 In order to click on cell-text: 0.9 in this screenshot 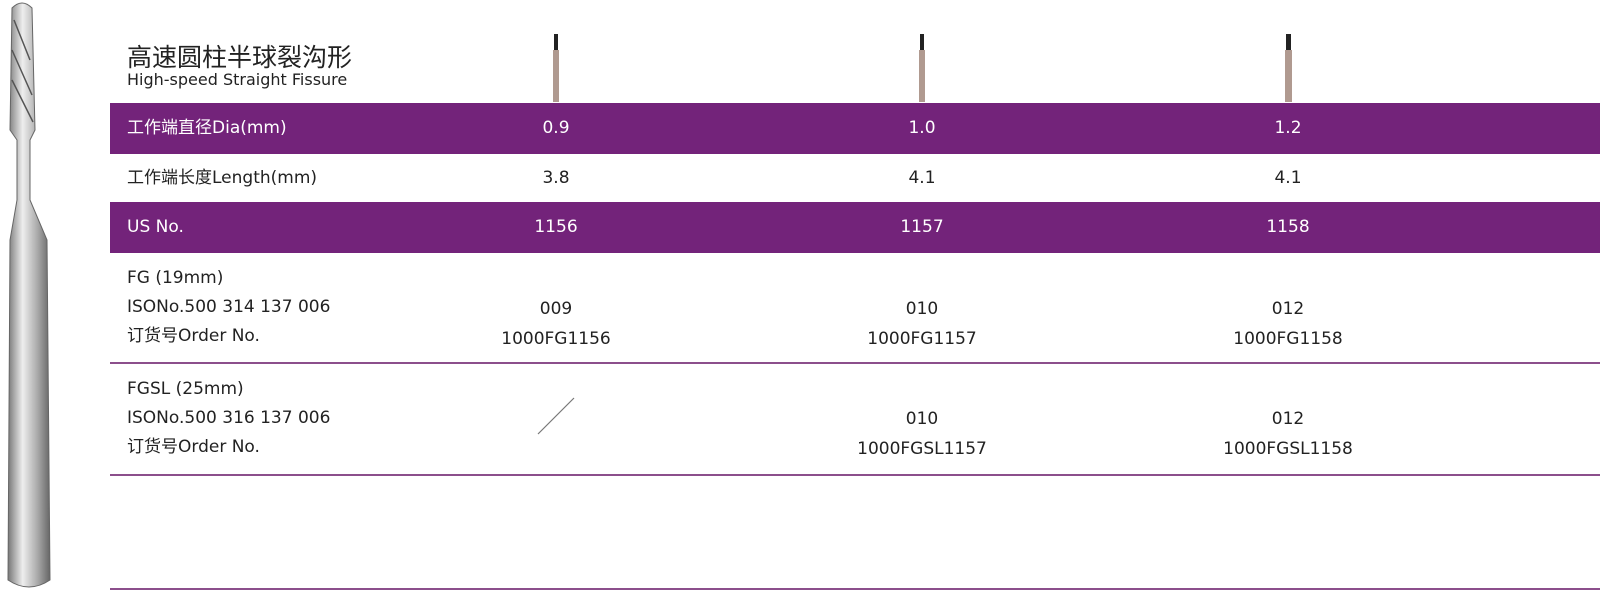, I will do `click(556, 128)`.